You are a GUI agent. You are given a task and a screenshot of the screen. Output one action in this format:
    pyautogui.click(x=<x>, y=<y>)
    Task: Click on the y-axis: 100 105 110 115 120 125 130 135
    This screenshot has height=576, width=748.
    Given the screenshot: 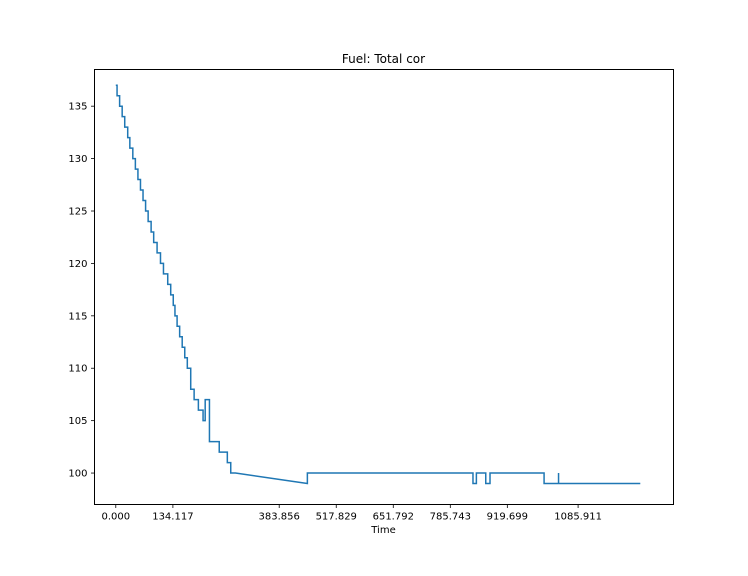 What is the action you would take?
    pyautogui.click(x=81, y=291)
    